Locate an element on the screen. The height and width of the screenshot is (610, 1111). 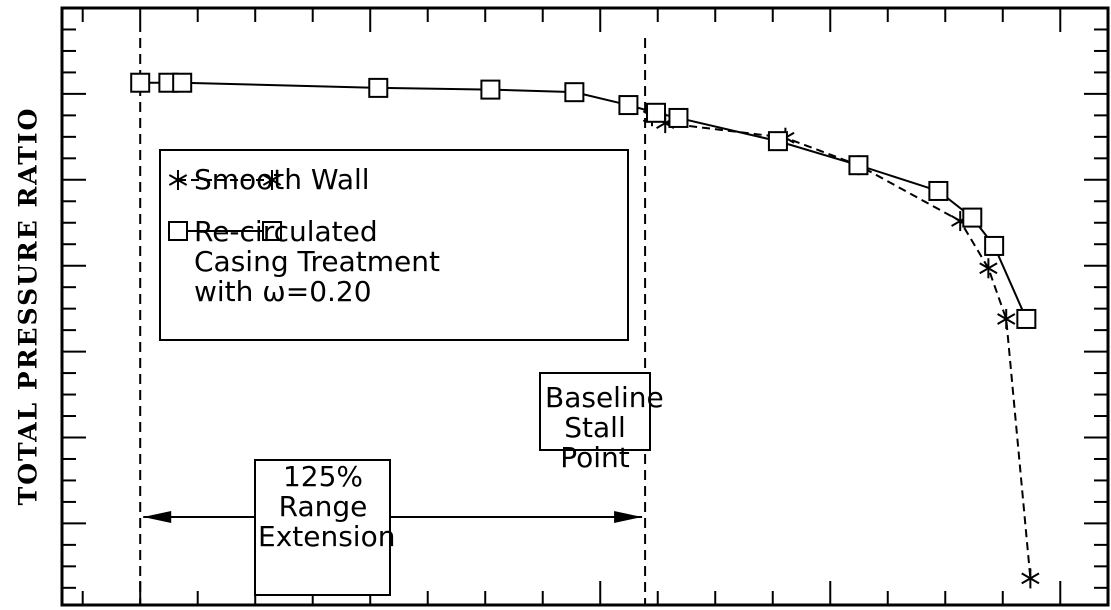
legend-box is located at coordinates (394, 245).